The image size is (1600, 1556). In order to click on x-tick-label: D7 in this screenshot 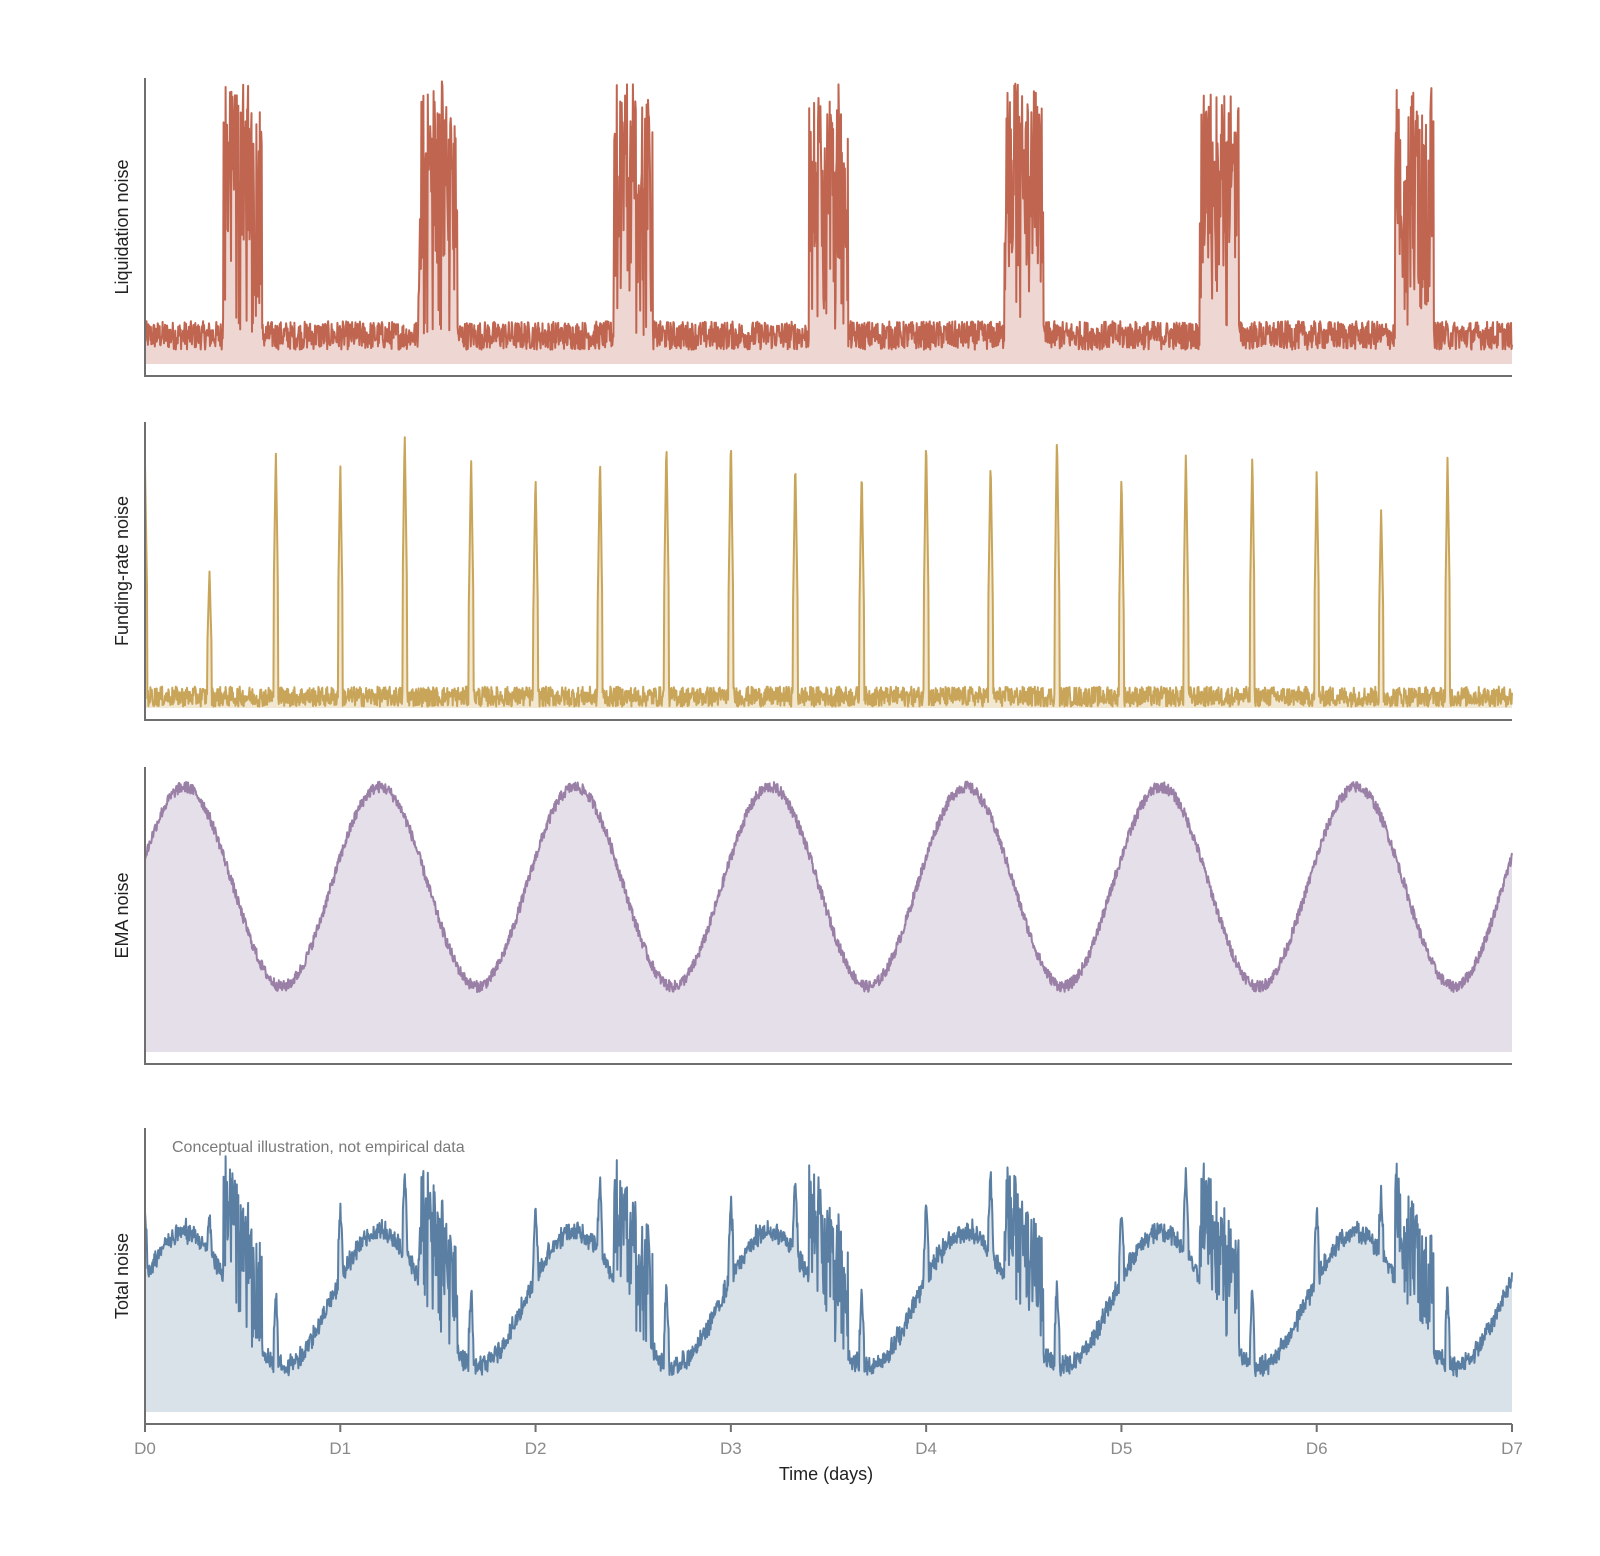, I will do `click(1512, 1448)`.